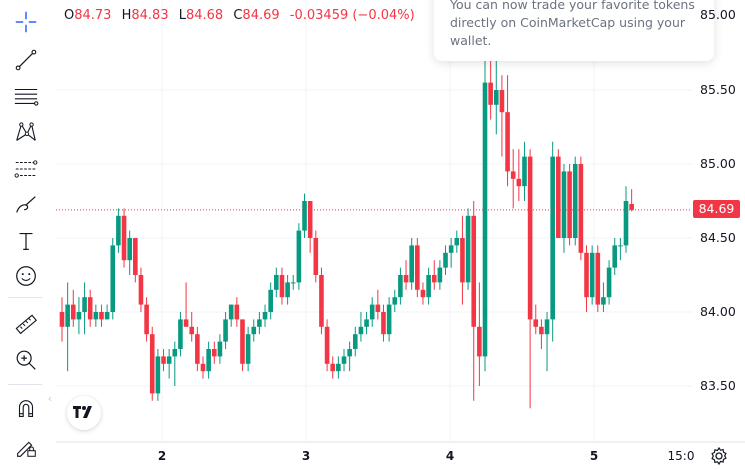  I want to click on crosshair-tool, so click(26, 22).